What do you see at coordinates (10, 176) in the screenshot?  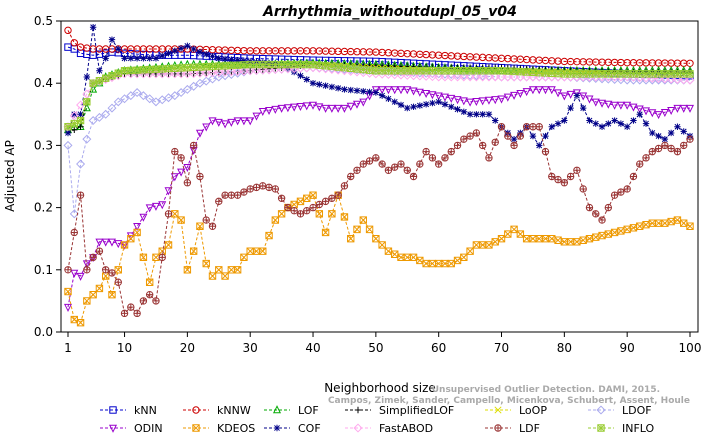 I see `y-axis-label: Adjusted AP` at bounding box center [10, 176].